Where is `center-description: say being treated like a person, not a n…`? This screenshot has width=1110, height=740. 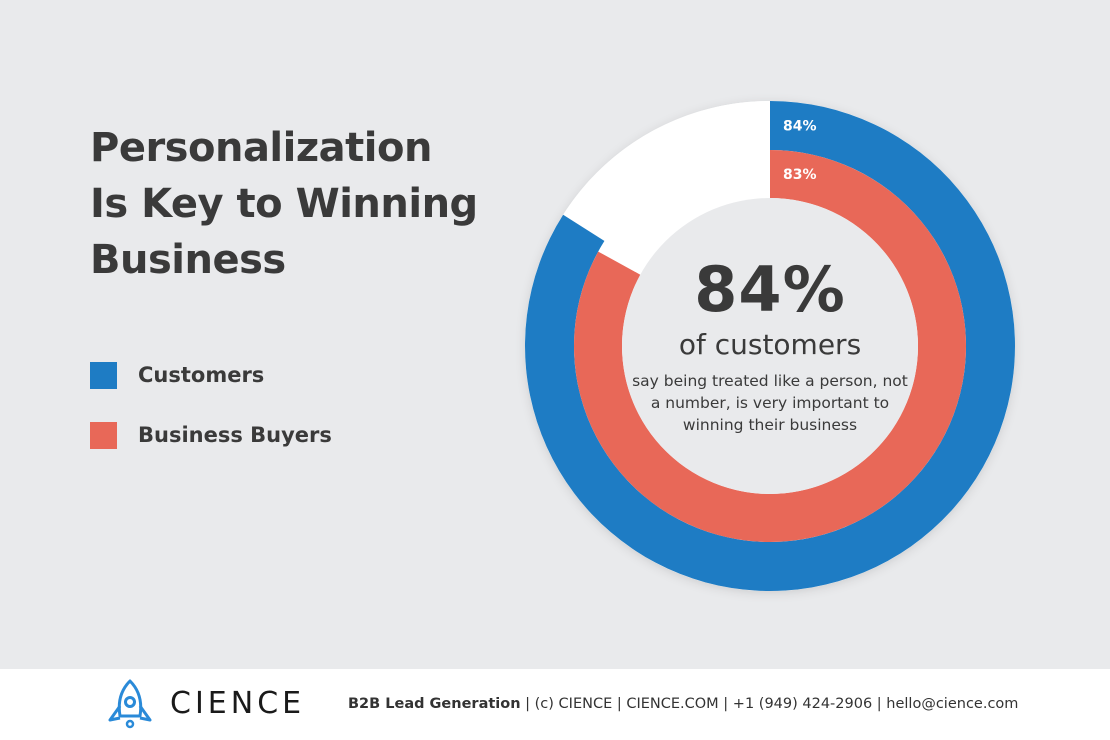
center-description: say being treated like a person, not a n… is located at coordinates (770, 403).